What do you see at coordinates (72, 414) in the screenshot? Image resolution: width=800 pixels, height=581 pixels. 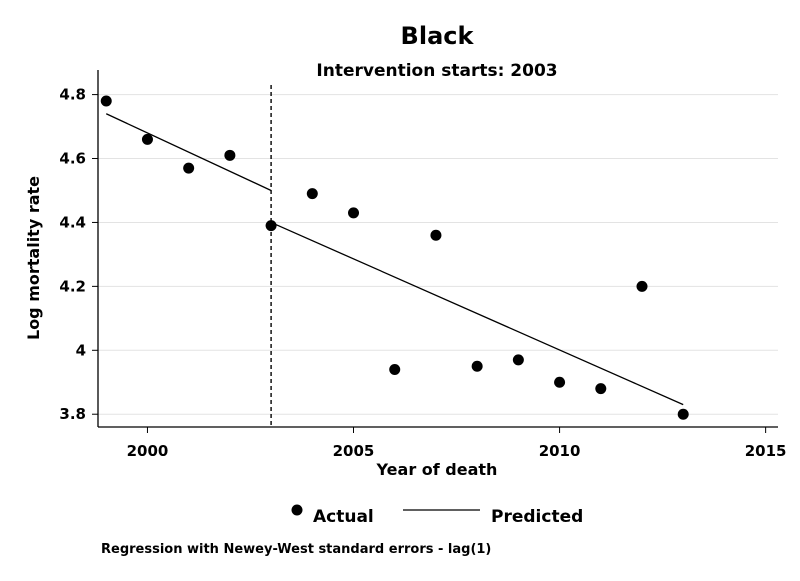 I see `y-tick-label: 3.8` at bounding box center [72, 414].